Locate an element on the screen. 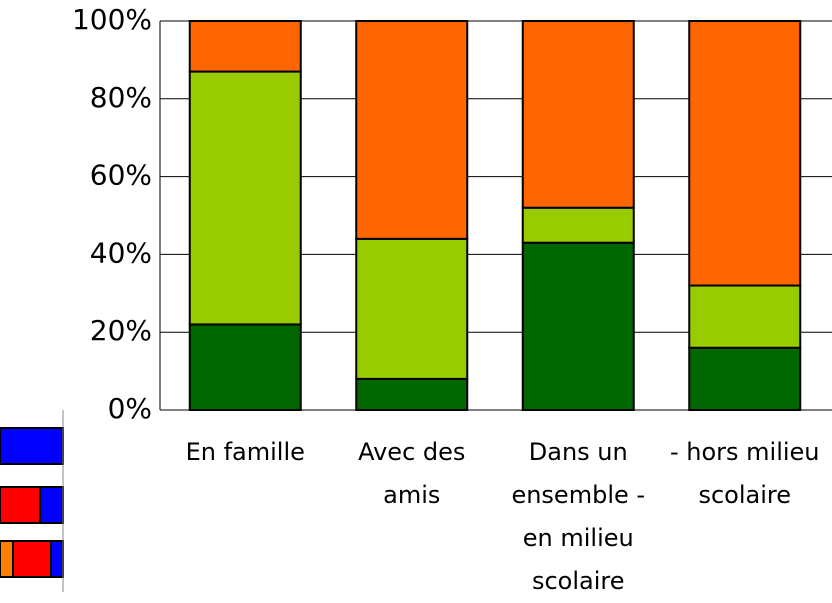 The width and height of the screenshot is (832, 603). y-tick-label: 20% is located at coordinates (121, 330).